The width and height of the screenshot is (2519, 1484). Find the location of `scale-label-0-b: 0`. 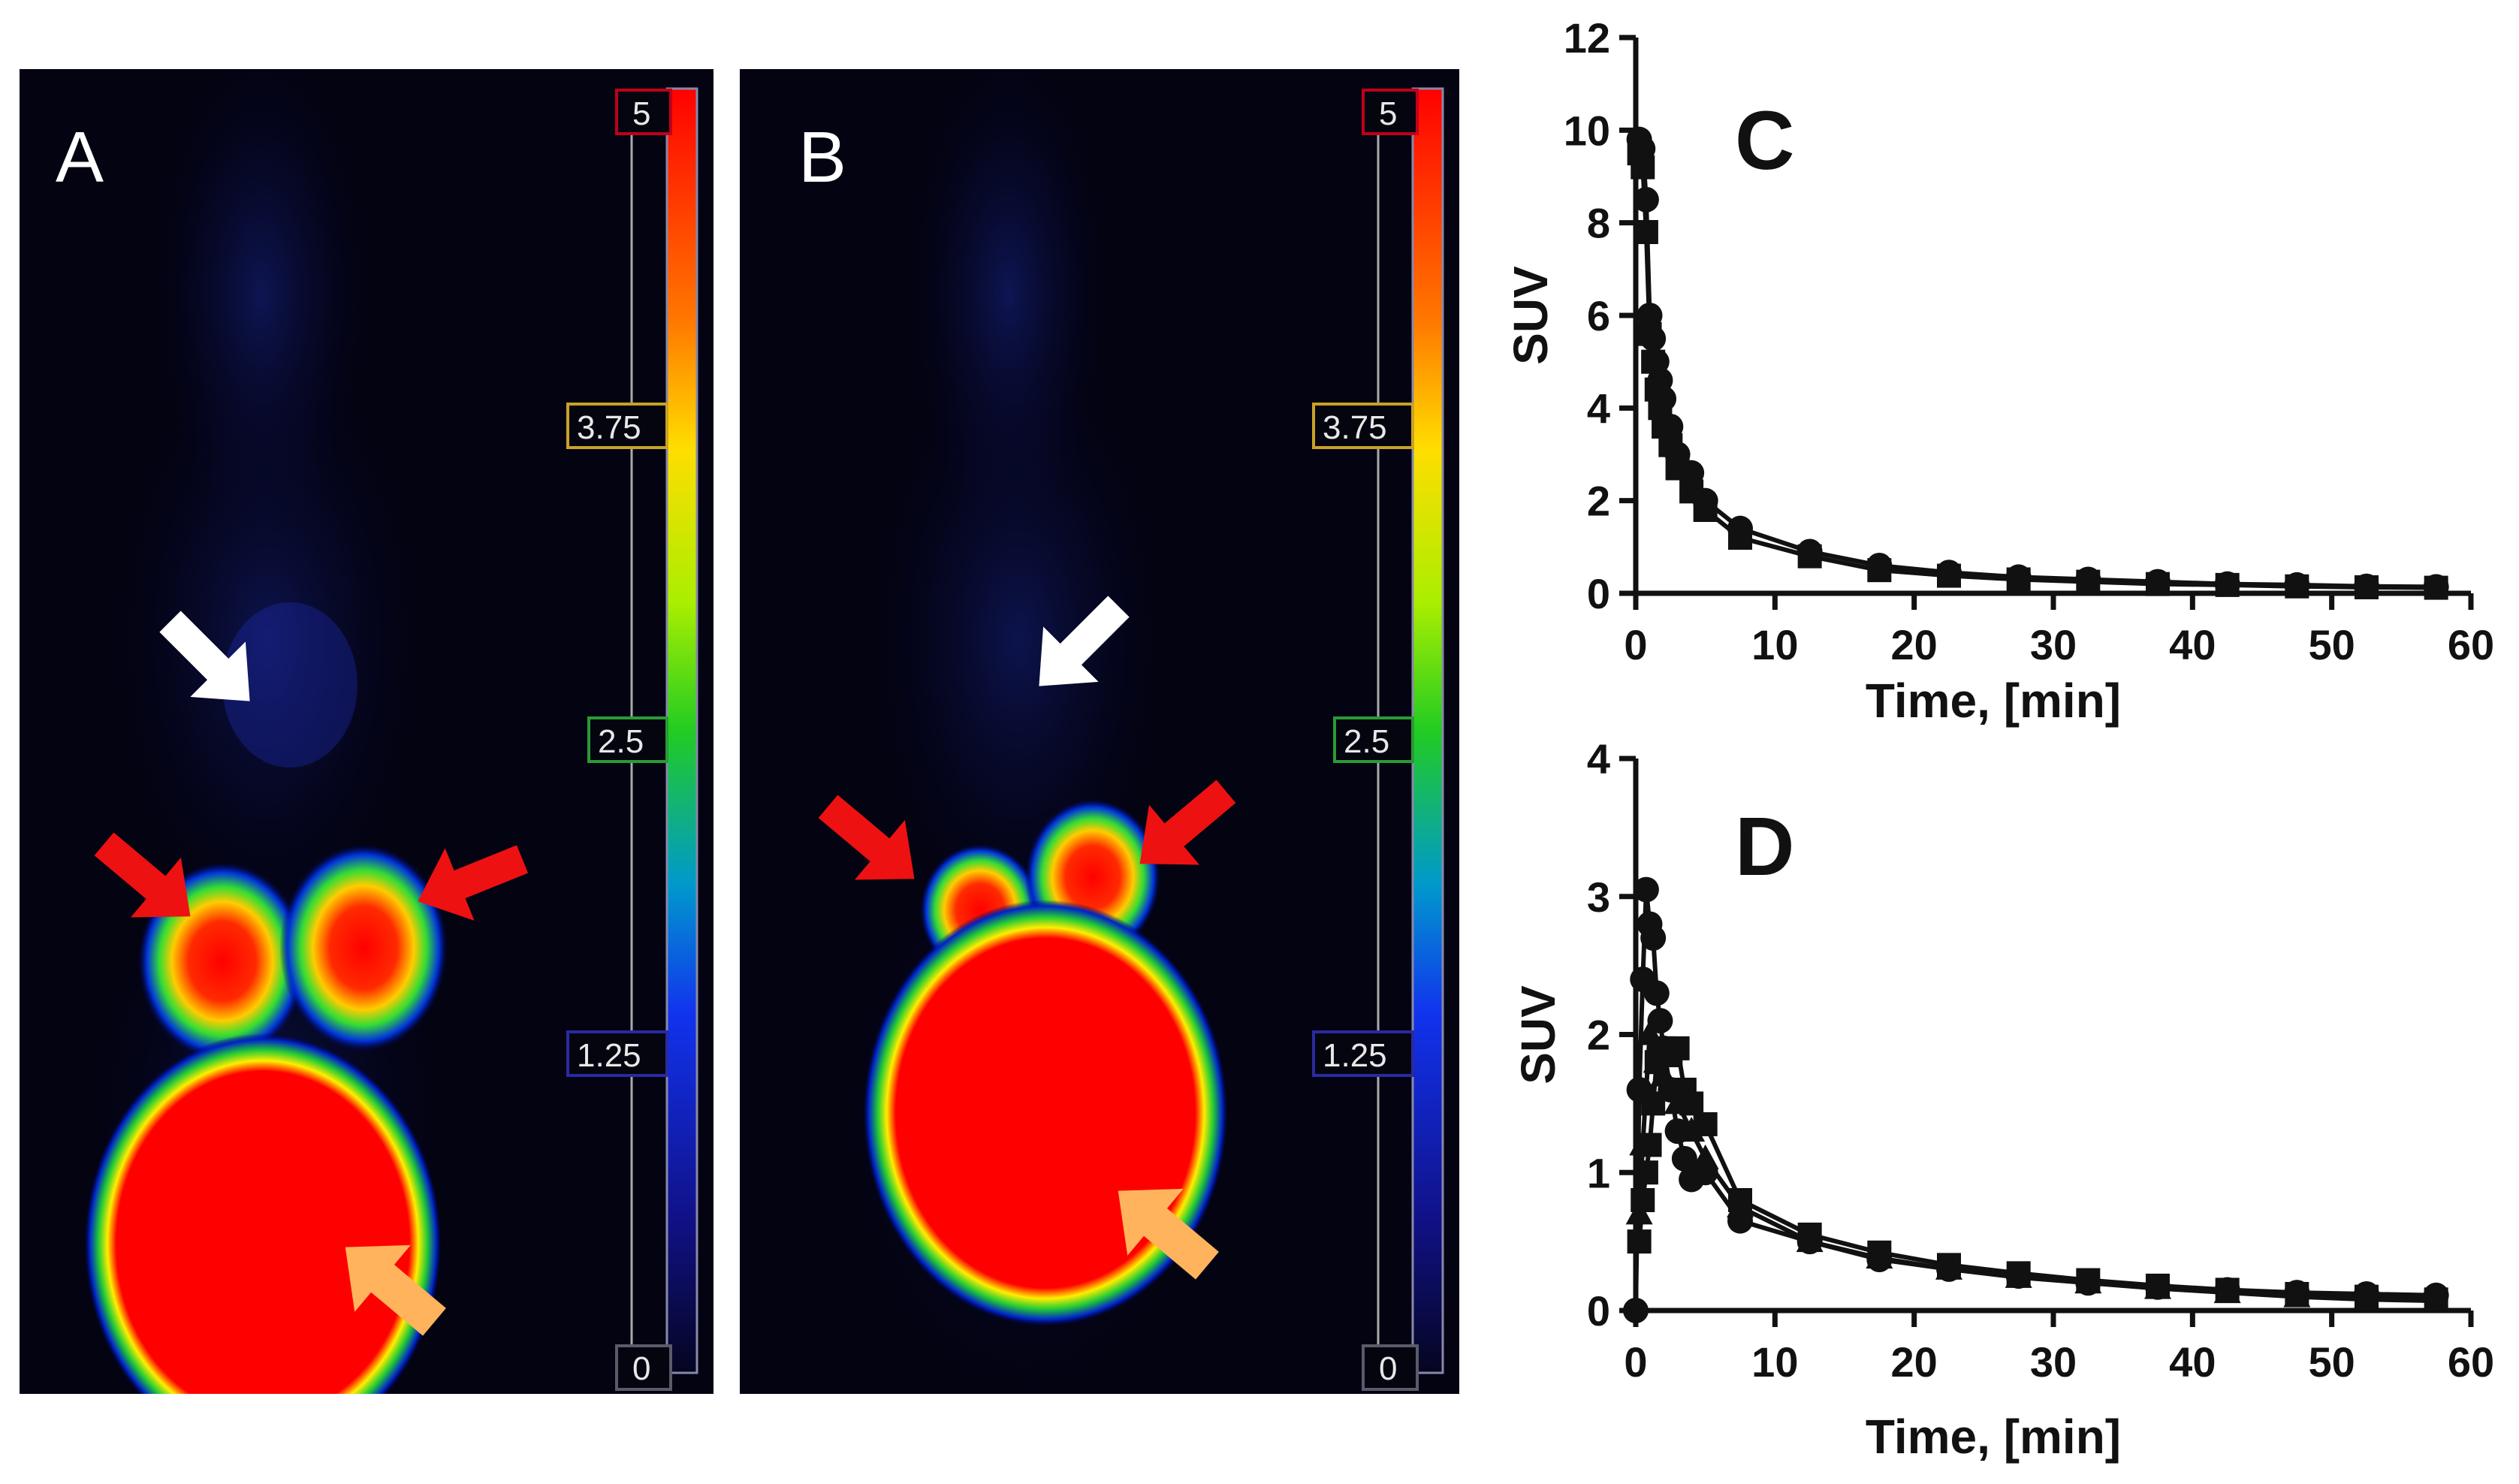

scale-label-0-b: 0 is located at coordinates (1390, 1367).